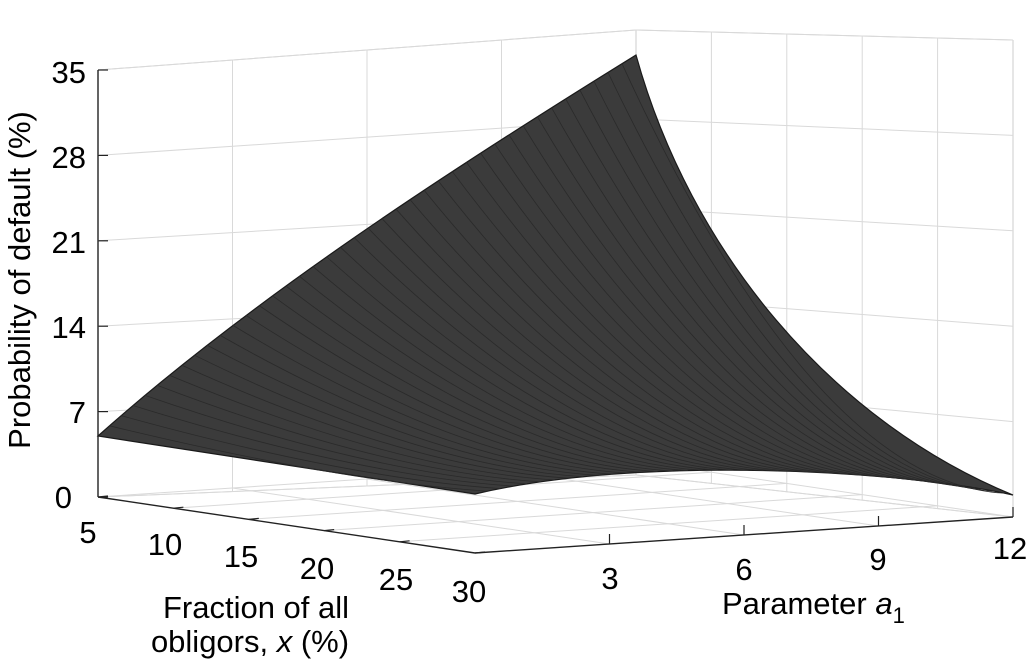  I want to click on z-tick-labels: 35 28 21 14 7 0, so click(69, 285).